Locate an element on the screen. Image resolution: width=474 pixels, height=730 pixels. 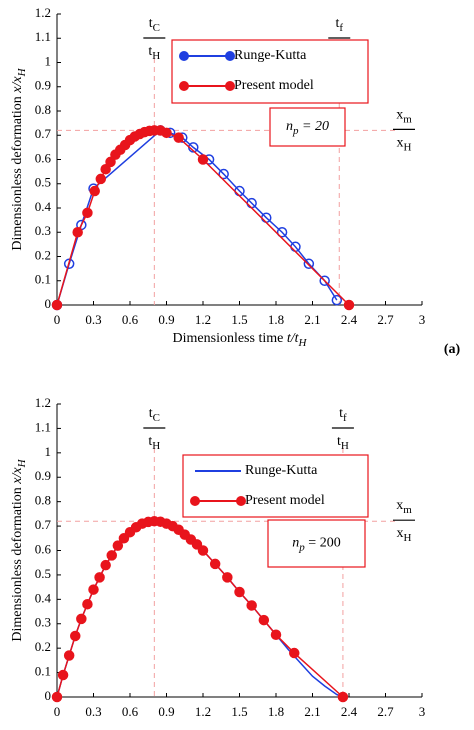
x-tick-label: 2.4 is located at coordinates (349, 319).